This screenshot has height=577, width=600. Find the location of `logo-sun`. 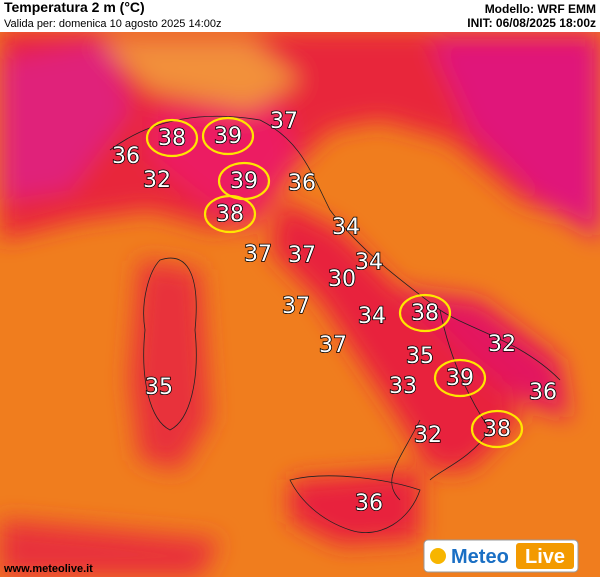

logo-sun is located at coordinates (438, 556).